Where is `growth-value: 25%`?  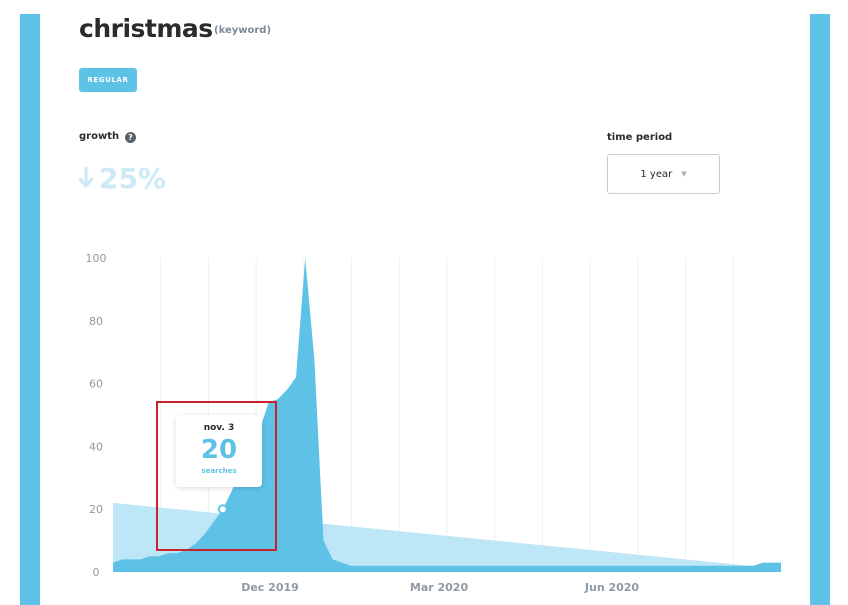 growth-value: 25% is located at coordinates (123, 178).